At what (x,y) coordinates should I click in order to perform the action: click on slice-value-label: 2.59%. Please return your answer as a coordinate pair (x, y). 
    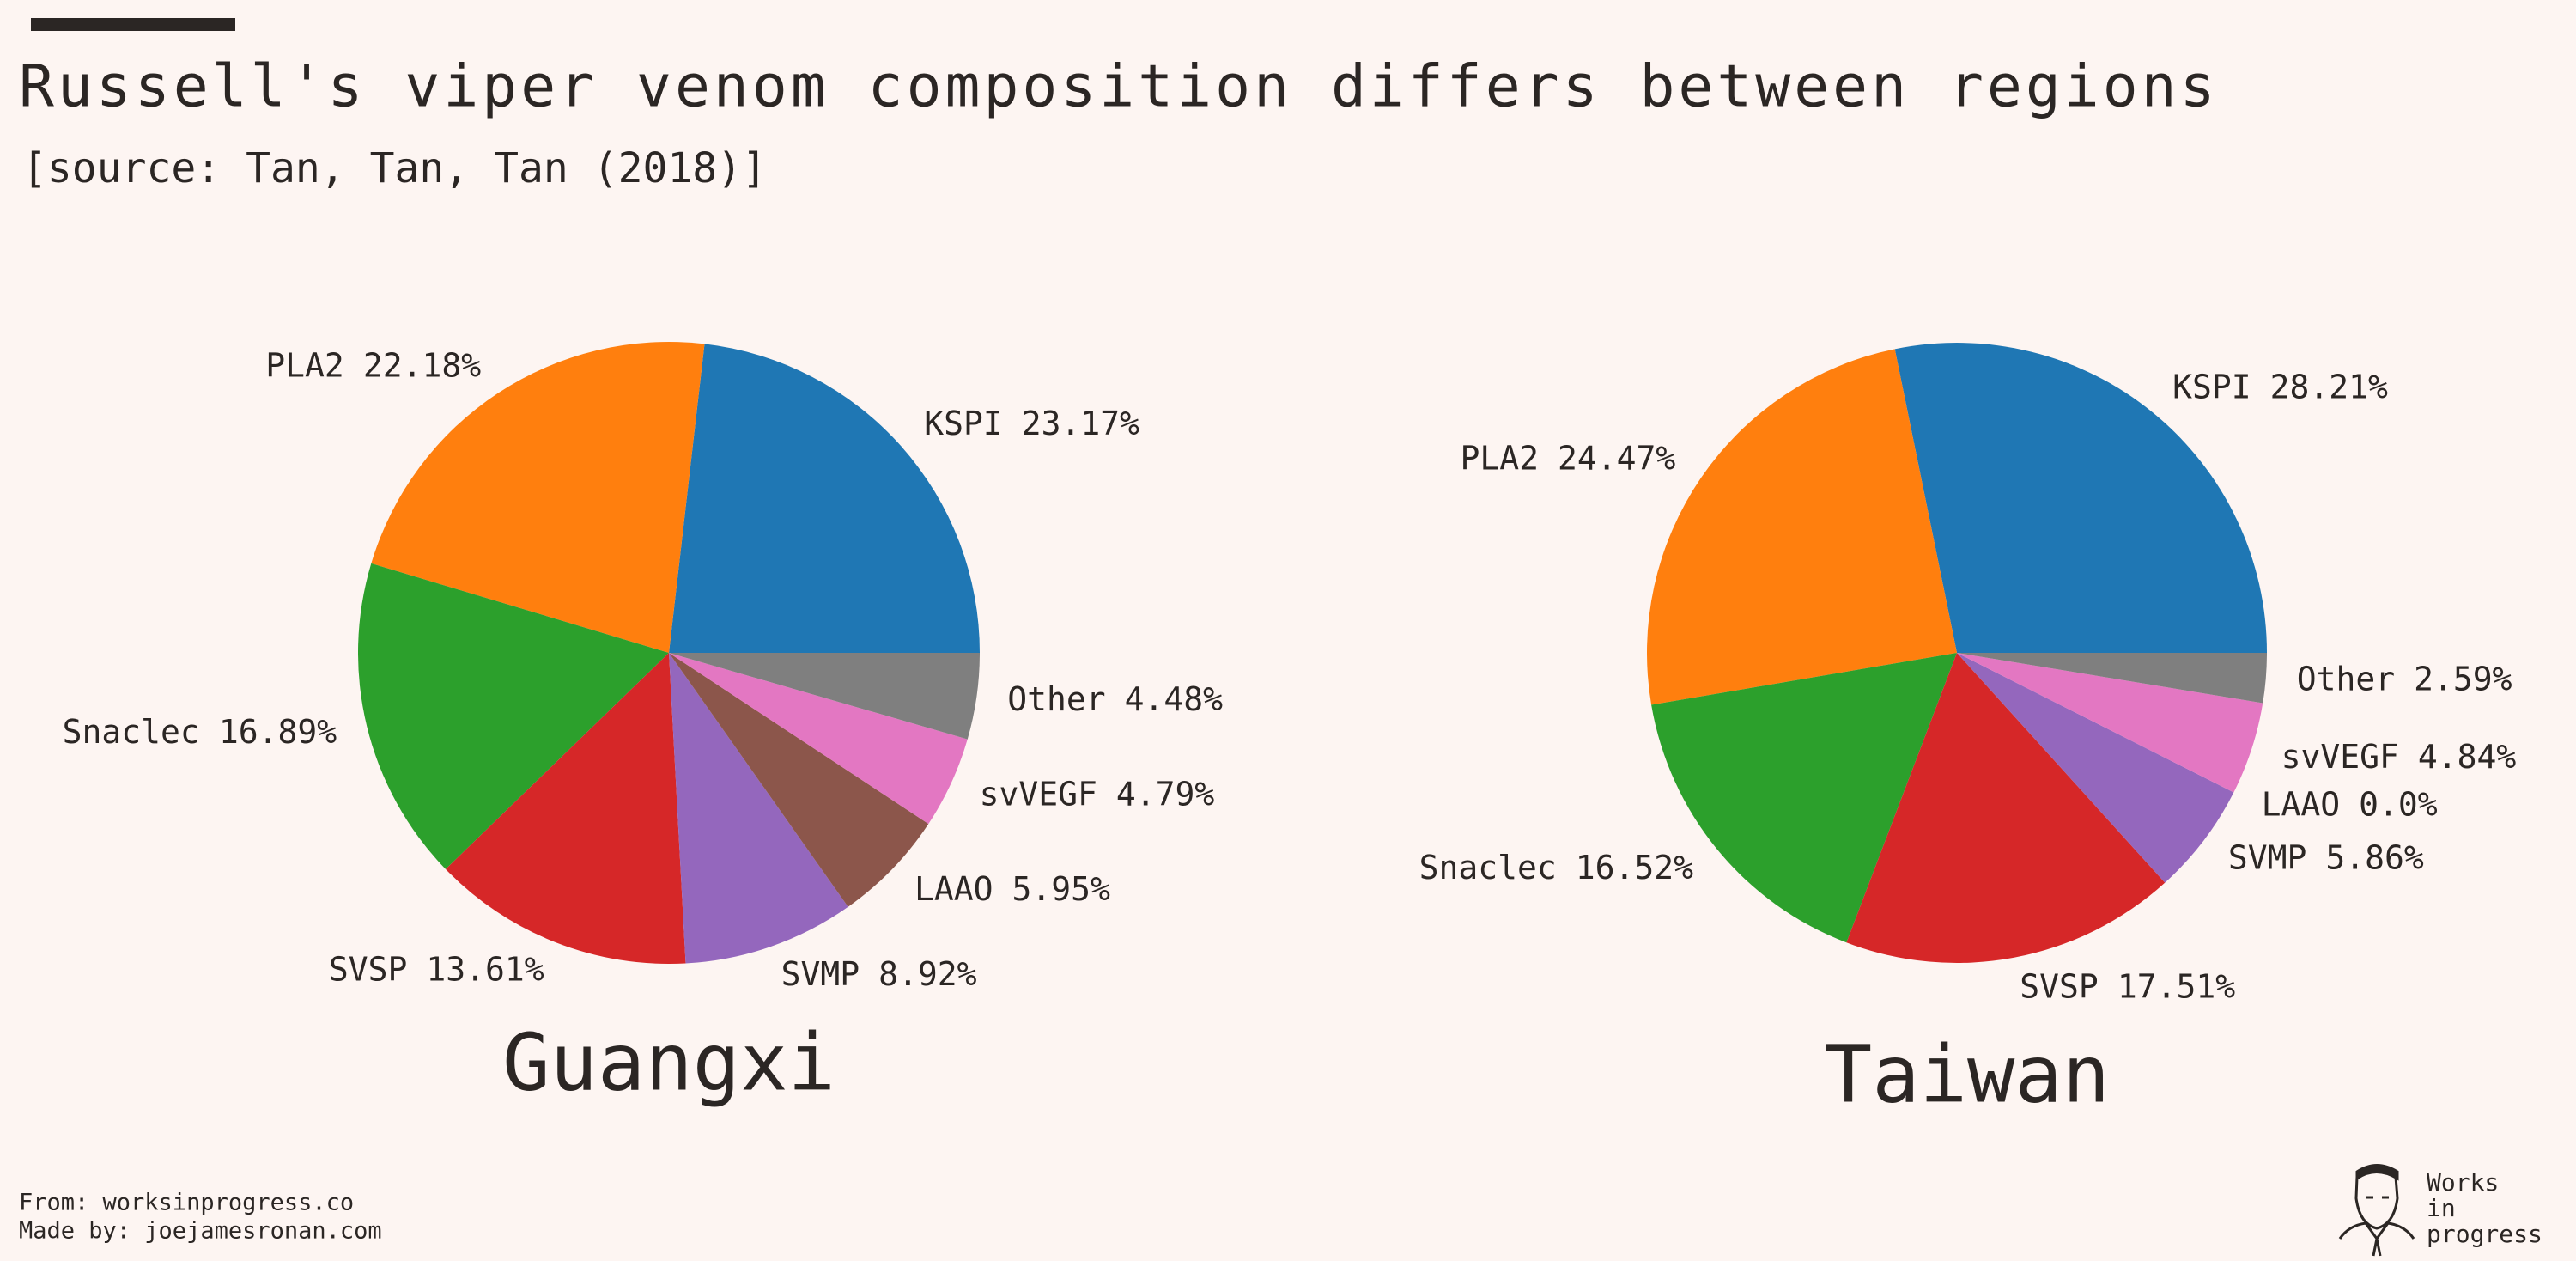
    Looking at the image, I should click on (2463, 679).